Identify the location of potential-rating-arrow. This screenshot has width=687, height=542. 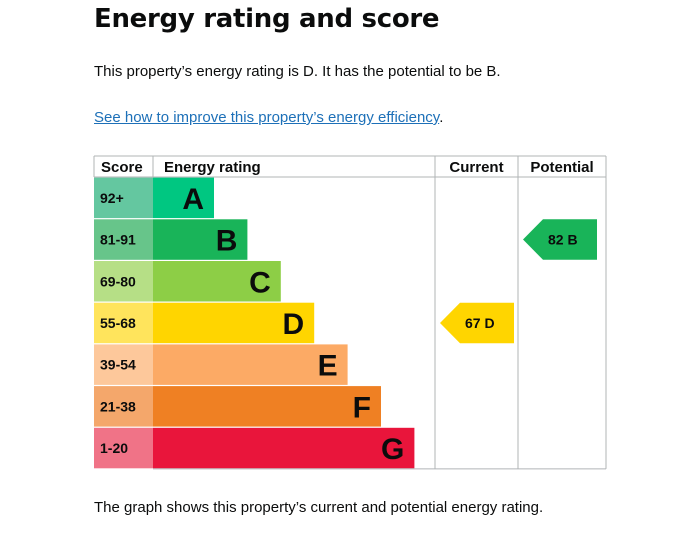
(560, 239).